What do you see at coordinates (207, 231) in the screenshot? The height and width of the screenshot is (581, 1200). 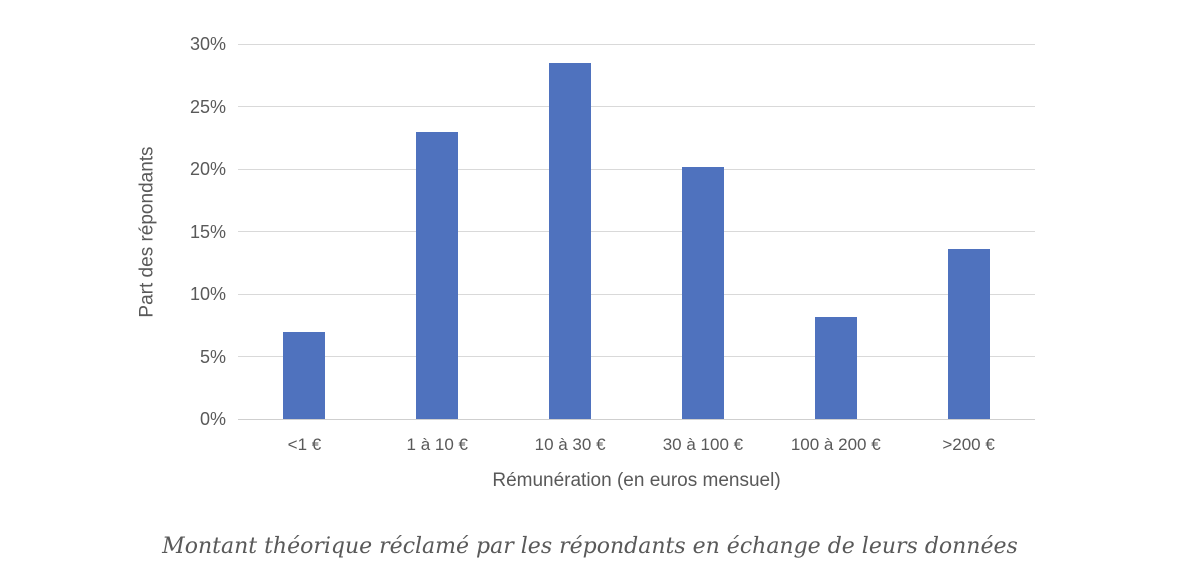 I see `y-tick-label: 15%` at bounding box center [207, 231].